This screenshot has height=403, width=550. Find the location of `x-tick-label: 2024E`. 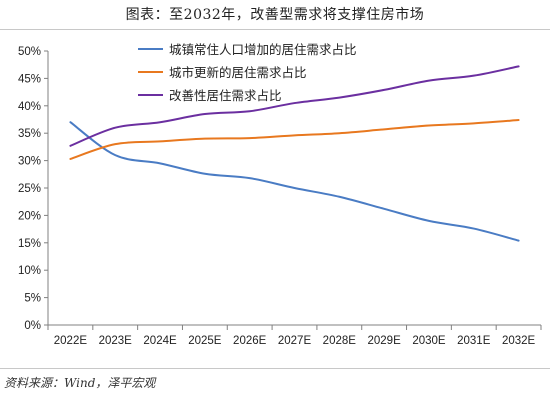

x-tick-label: 2024E is located at coordinates (160, 341).